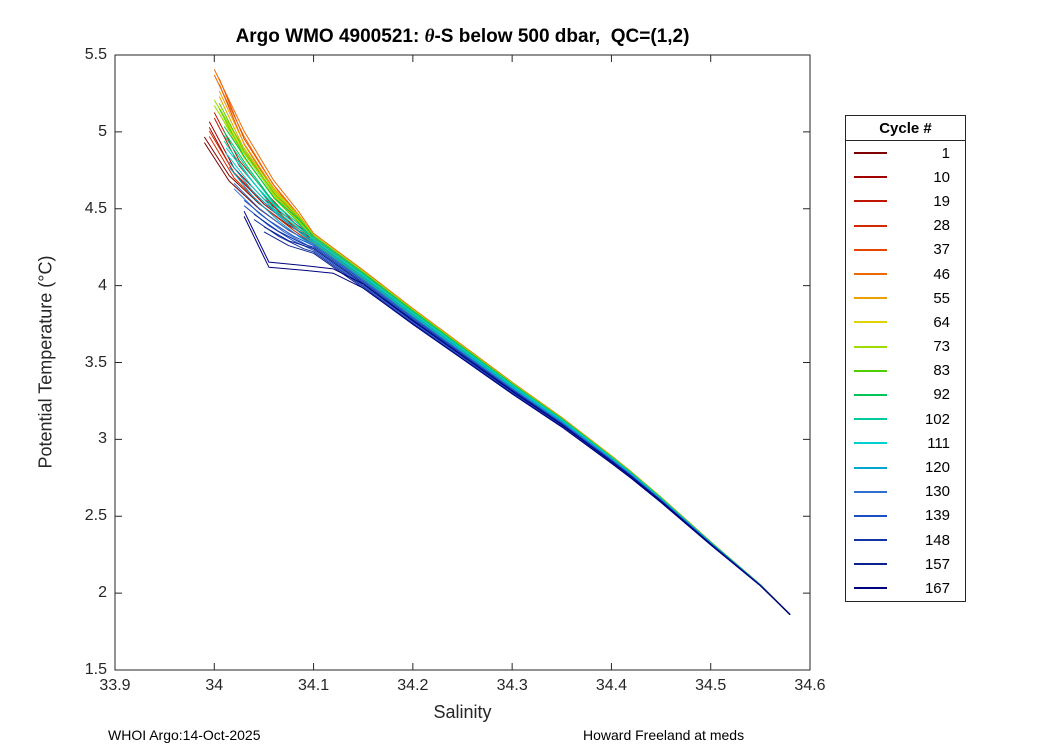  I want to click on legend-label: 111, so click(938, 443).